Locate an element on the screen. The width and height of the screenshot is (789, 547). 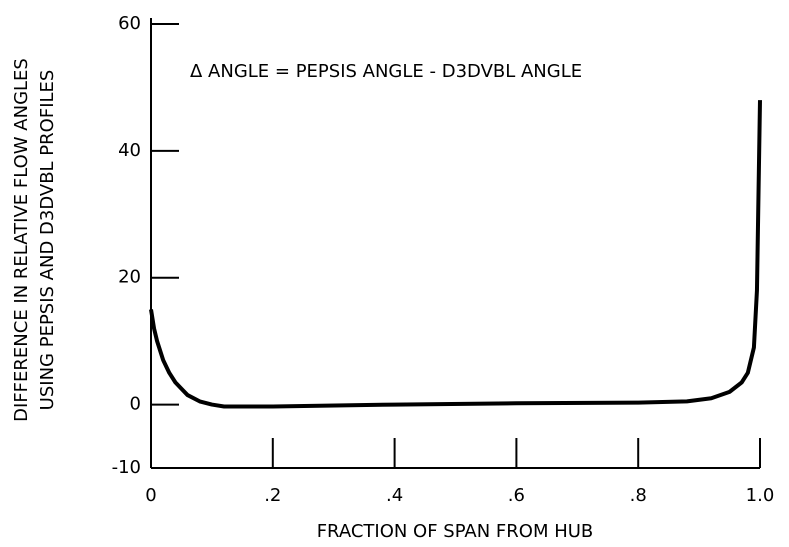
y-tick-label: 20 is located at coordinates (129, 277).